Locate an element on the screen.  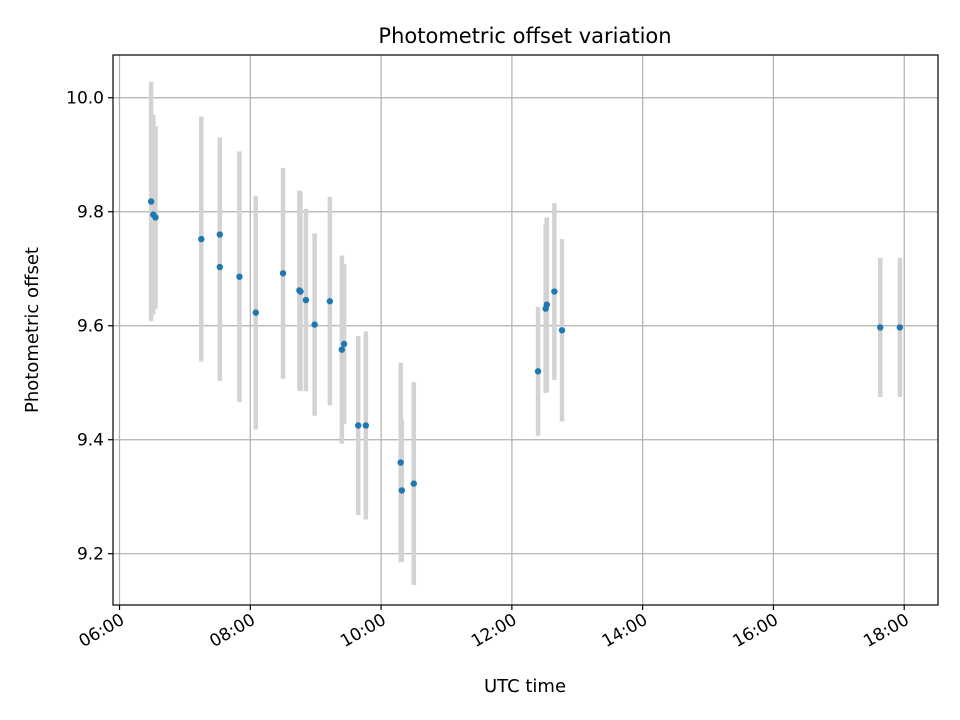
y-tick-label: 9.2 is located at coordinates (90, 555).